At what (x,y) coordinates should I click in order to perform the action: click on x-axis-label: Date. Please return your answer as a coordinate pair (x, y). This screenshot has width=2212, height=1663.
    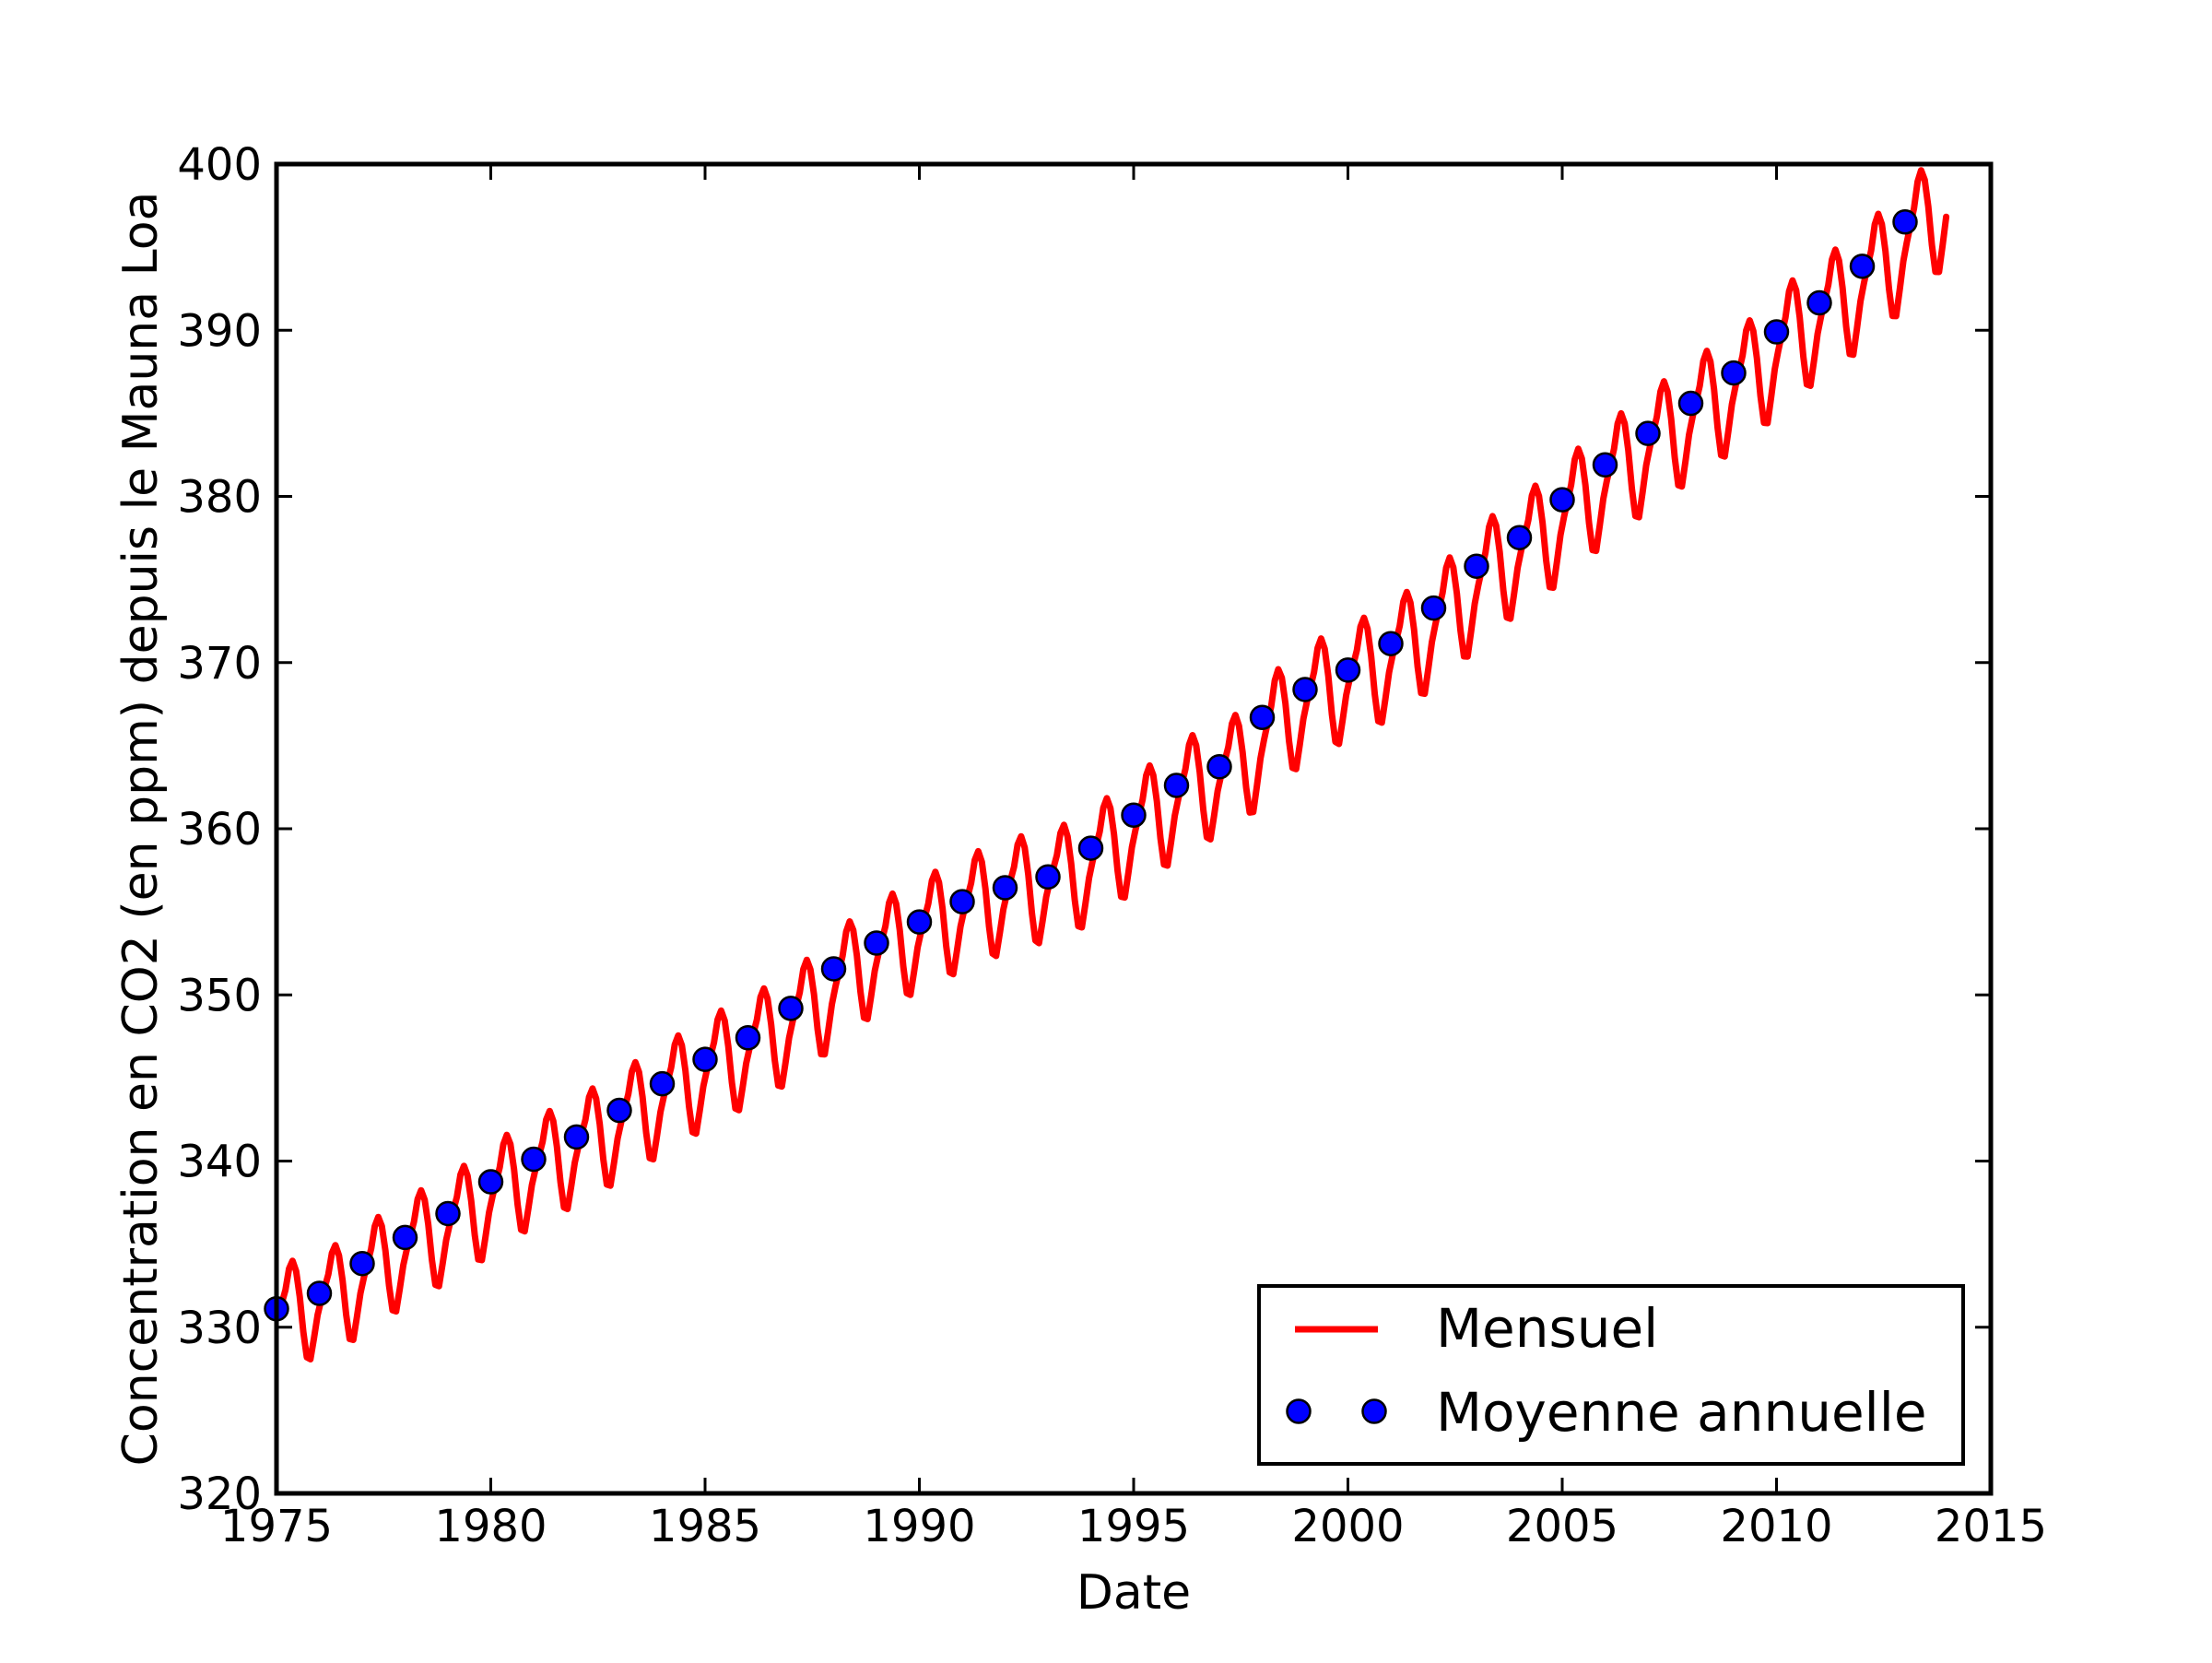
    Looking at the image, I should click on (1134, 1593).